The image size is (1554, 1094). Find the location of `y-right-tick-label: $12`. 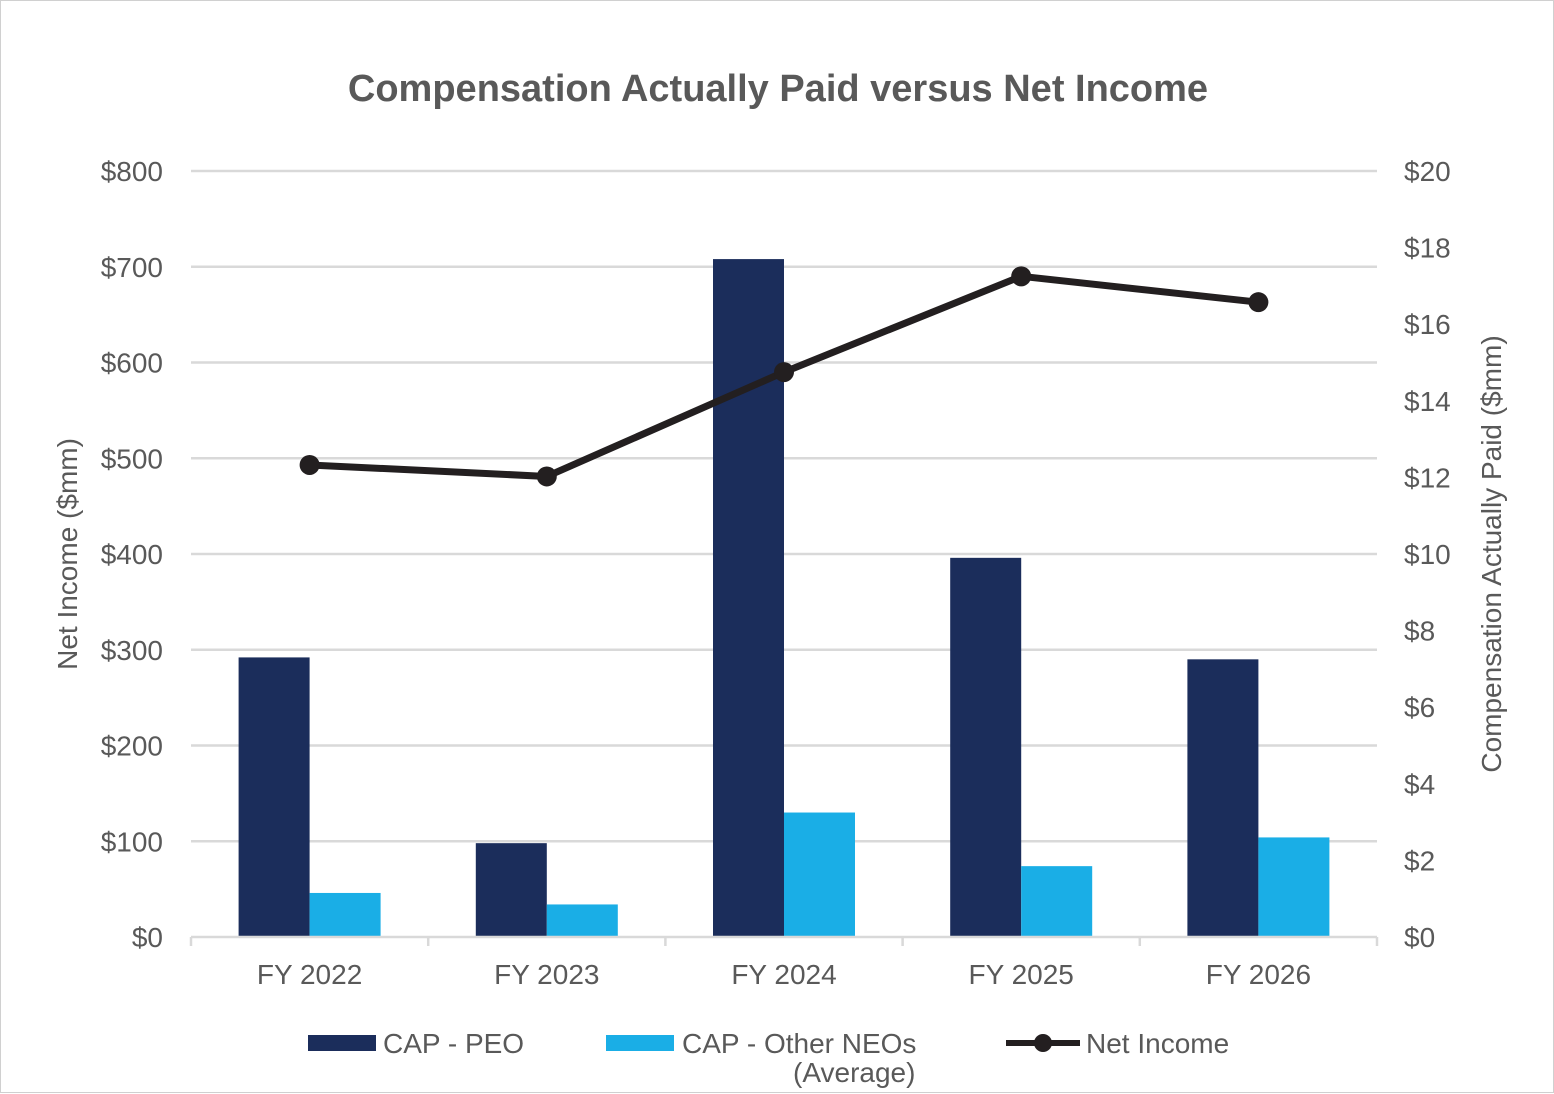

y-right-tick-label: $12 is located at coordinates (1427, 477).